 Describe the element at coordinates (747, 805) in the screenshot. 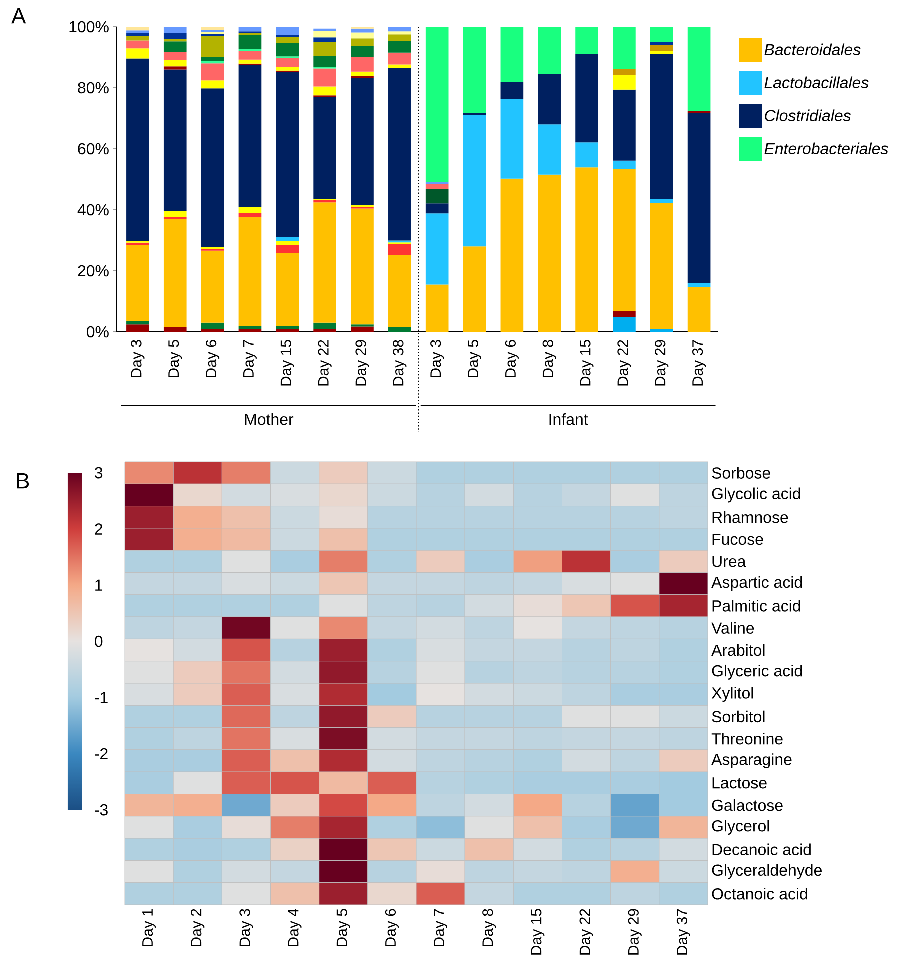

I see `y-tick-label: Galactose` at that location.